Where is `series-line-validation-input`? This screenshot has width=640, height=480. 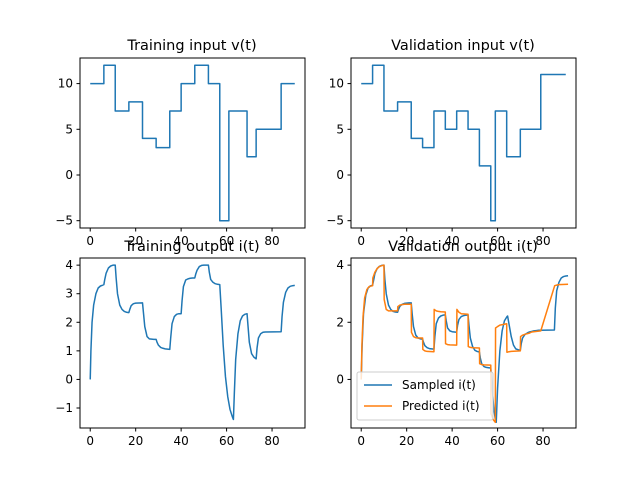 series-line-validation-input is located at coordinates (463, 143).